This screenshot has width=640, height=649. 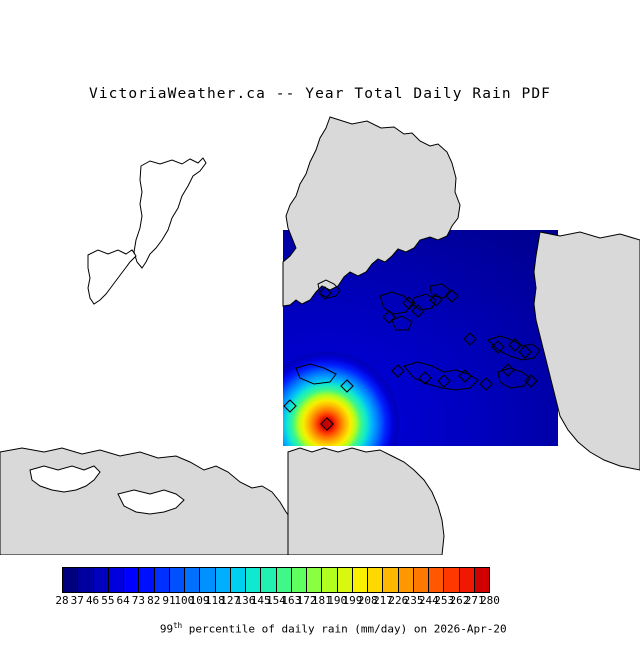 I want to click on colorbar-tick-145: 145, so click(x=260, y=600).